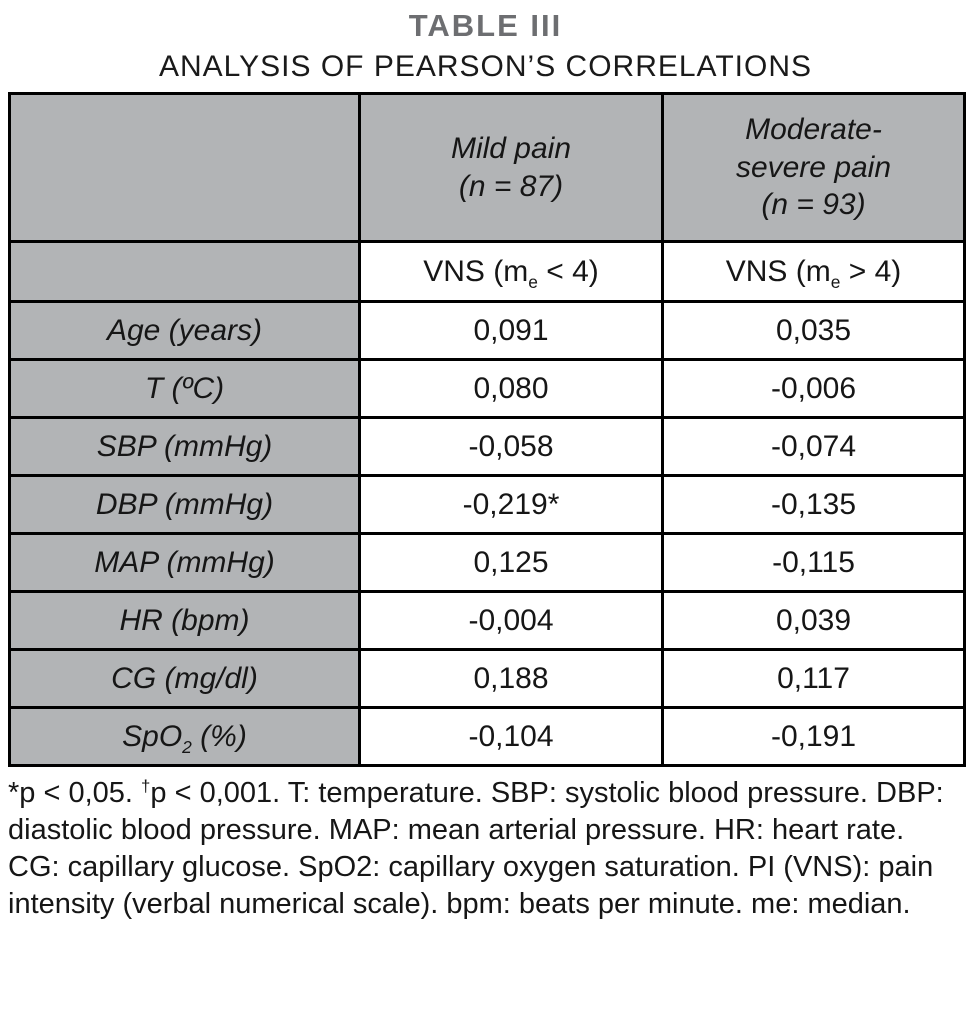 This screenshot has width=971, height=1017. Describe the element at coordinates (813, 504) in the screenshot. I see `value-cell-moderate: -0,135` at that location.